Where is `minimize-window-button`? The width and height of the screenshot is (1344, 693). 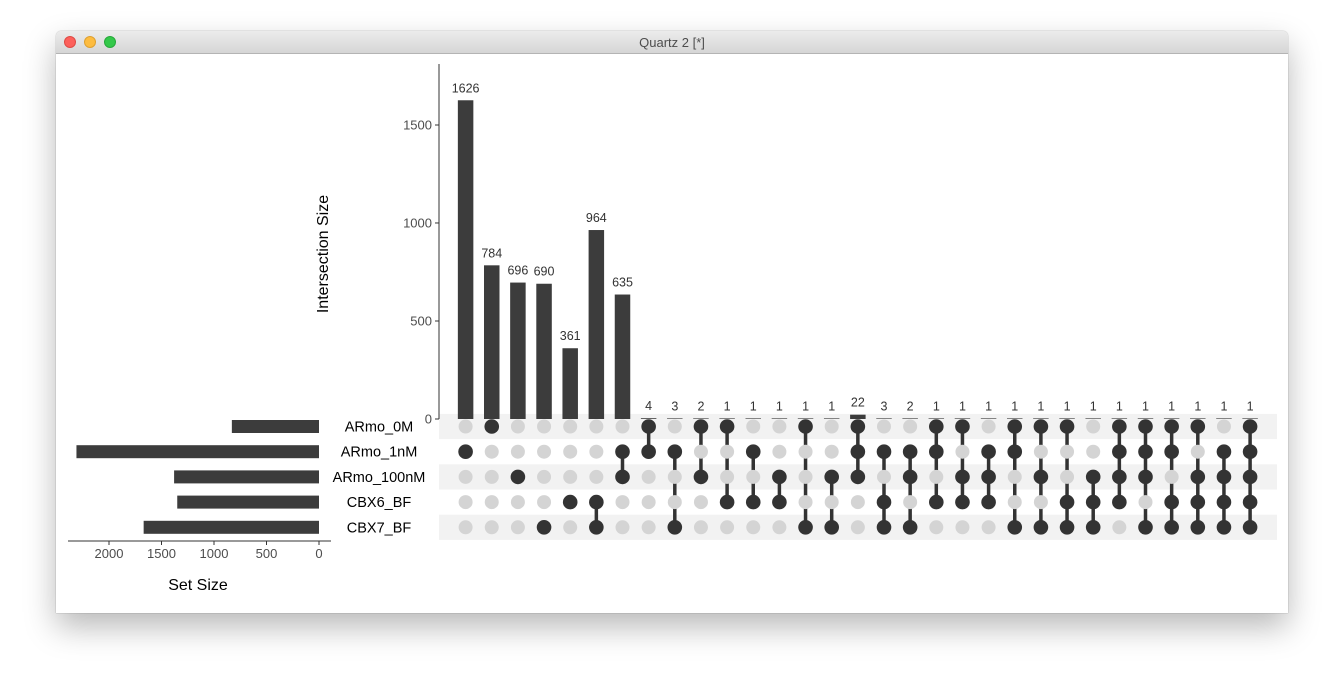
minimize-window-button is located at coordinates (90, 42).